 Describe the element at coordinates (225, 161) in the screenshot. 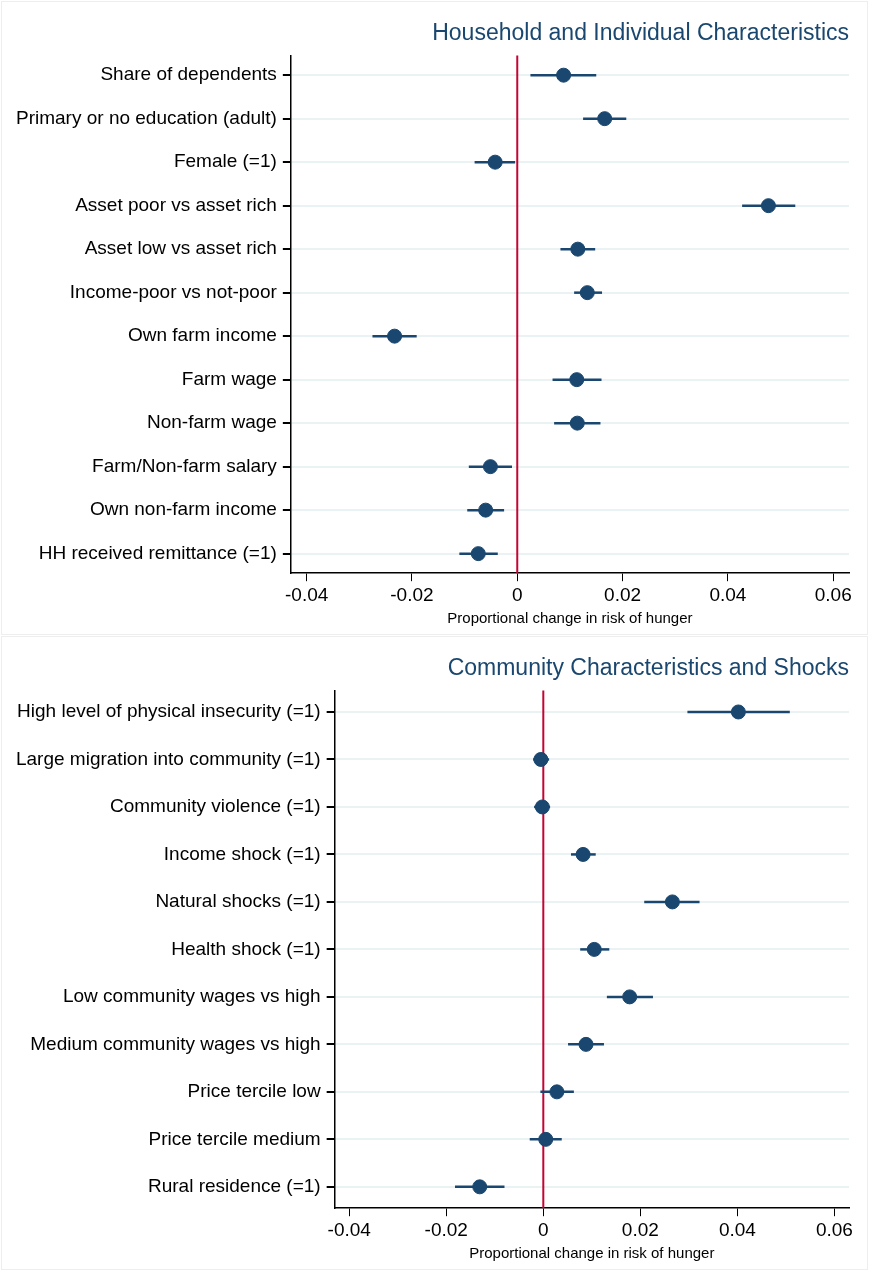

I see `y-tick-label: Female (=1)` at that location.